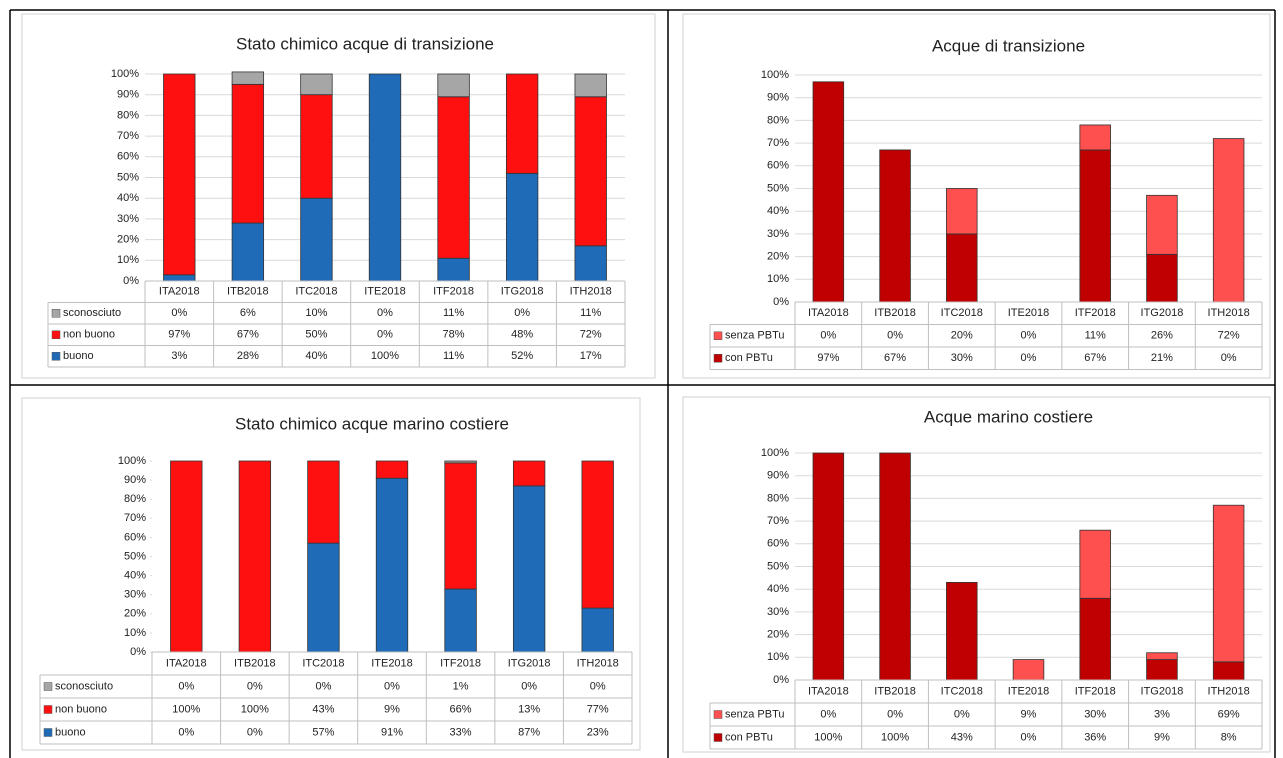 This screenshot has height=758, width=1283. What do you see at coordinates (529, 732) in the screenshot?
I see `data-label: 87%` at bounding box center [529, 732].